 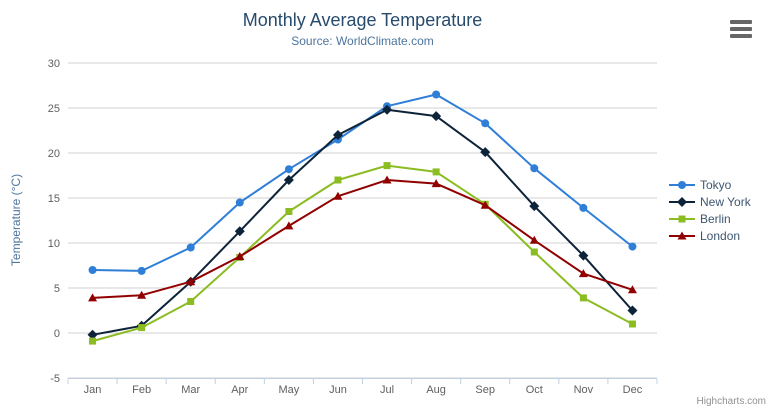 What do you see at coordinates (485, 204) in the screenshot?
I see `data-point-london-sep` at bounding box center [485, 204].